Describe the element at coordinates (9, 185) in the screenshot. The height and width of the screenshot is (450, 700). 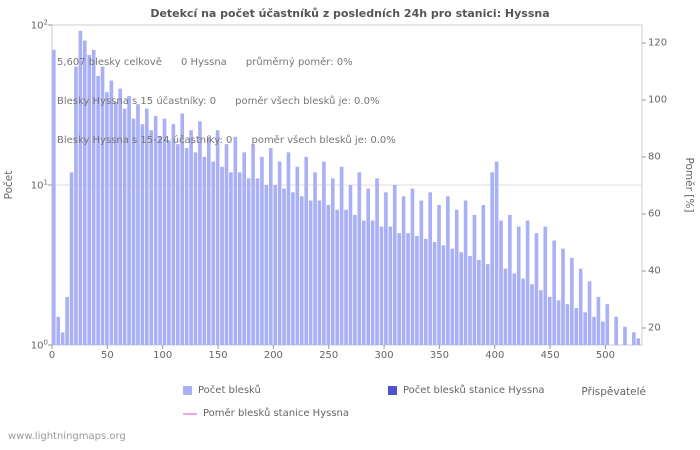
I see `y-axis-left-title: Počet` at that location.